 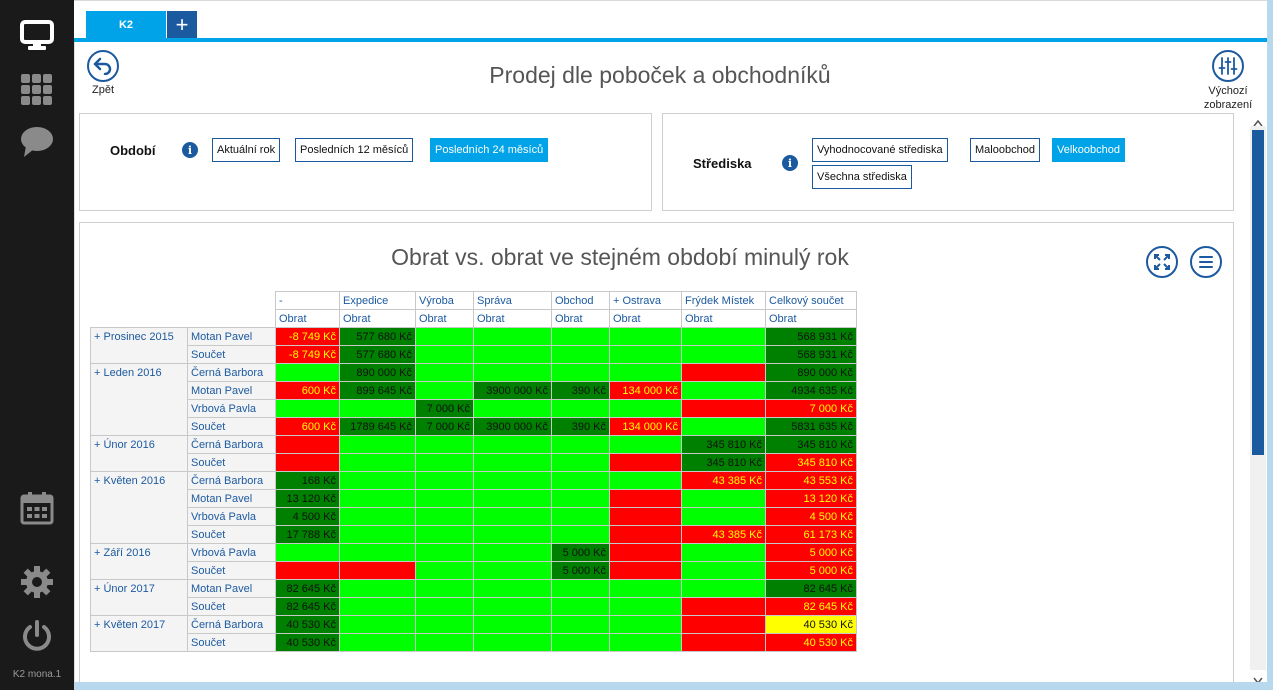 What do you see at coordinates (474, 354) in the screenshot?
I see `pivot-data-row: Součet -8 749 Kč 577 680 Kč 568 931 Kč` at bounding box center [474, 354].